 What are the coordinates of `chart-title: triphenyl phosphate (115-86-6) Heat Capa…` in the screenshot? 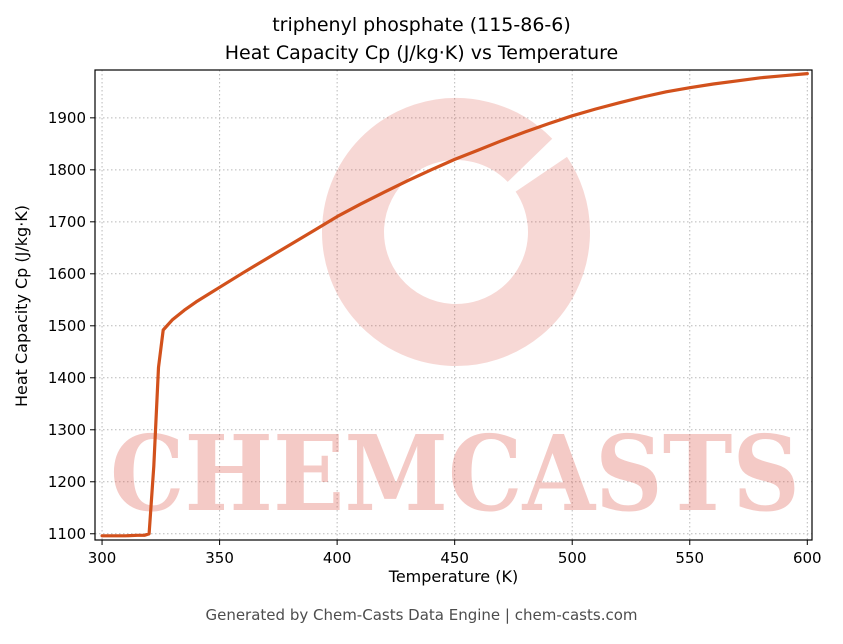 It's located at (421, 39).